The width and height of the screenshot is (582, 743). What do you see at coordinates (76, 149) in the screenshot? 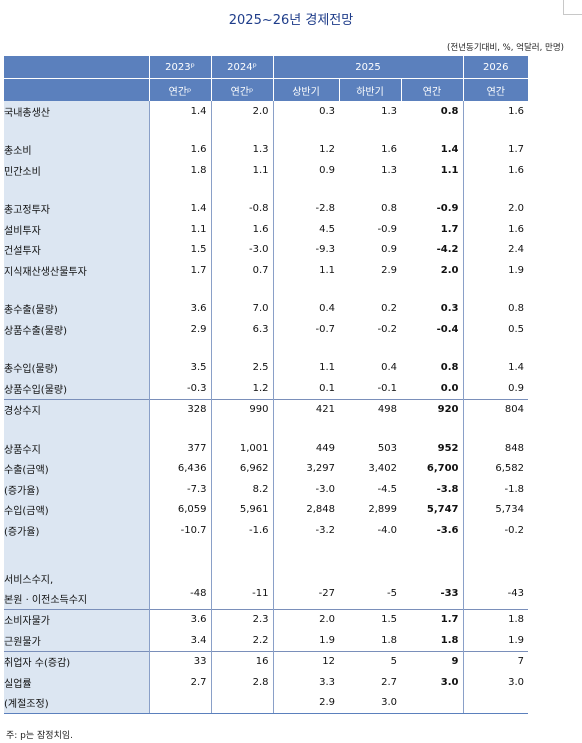
I see `row-label: 총소비` at bounding box center [76, 149].